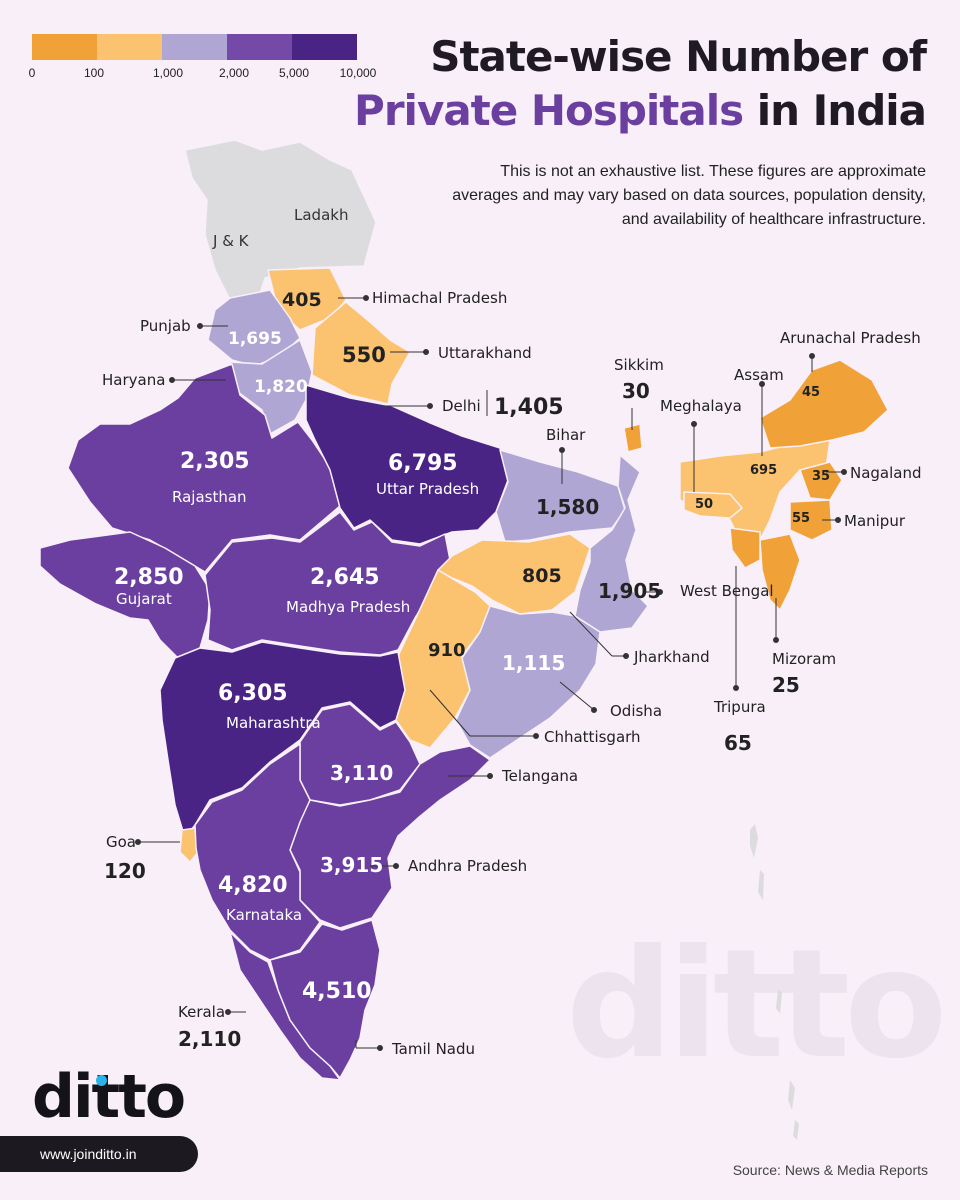 This screenshot has height=1200, width=960. Describe the element at coordinates (592, 737) in the screenshot. I see `label-chhattisgarh-name: Chhattisgarh` at that location.